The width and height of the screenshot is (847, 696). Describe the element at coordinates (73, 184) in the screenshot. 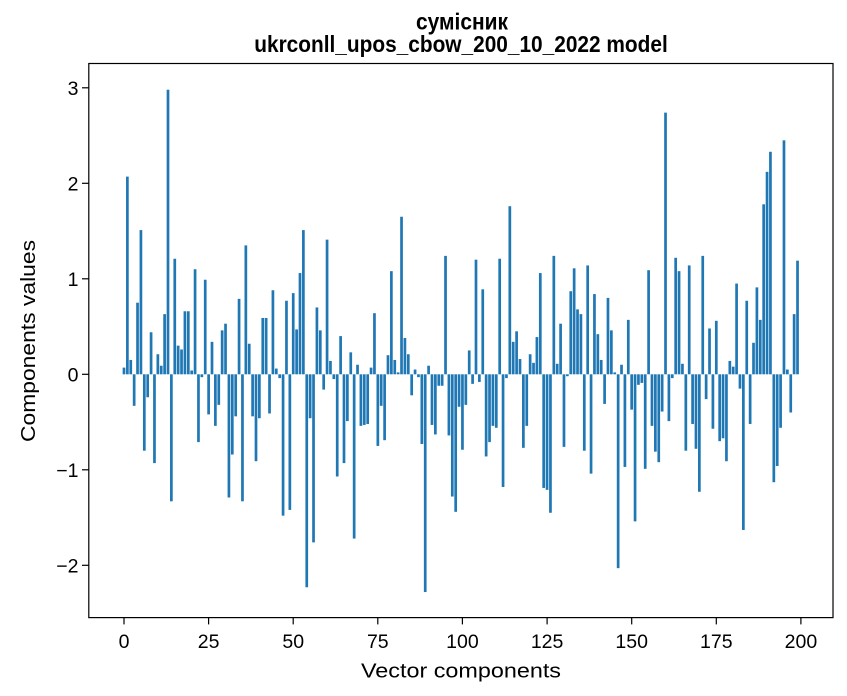

I see `svg-text: 2` at that location.